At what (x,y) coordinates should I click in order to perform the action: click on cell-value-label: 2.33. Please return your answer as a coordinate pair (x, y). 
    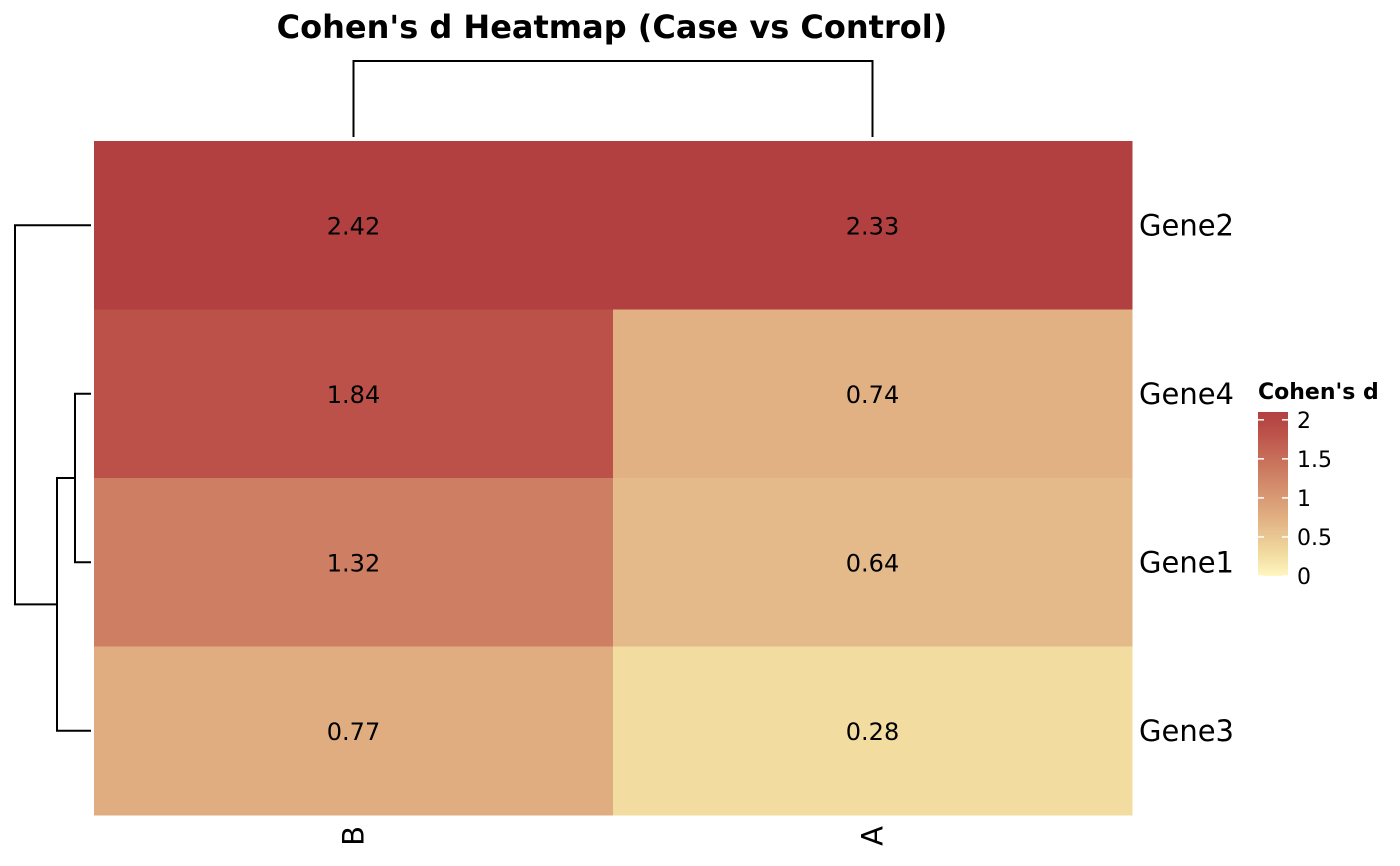
    Looking at the image, I should click on (872, 226).